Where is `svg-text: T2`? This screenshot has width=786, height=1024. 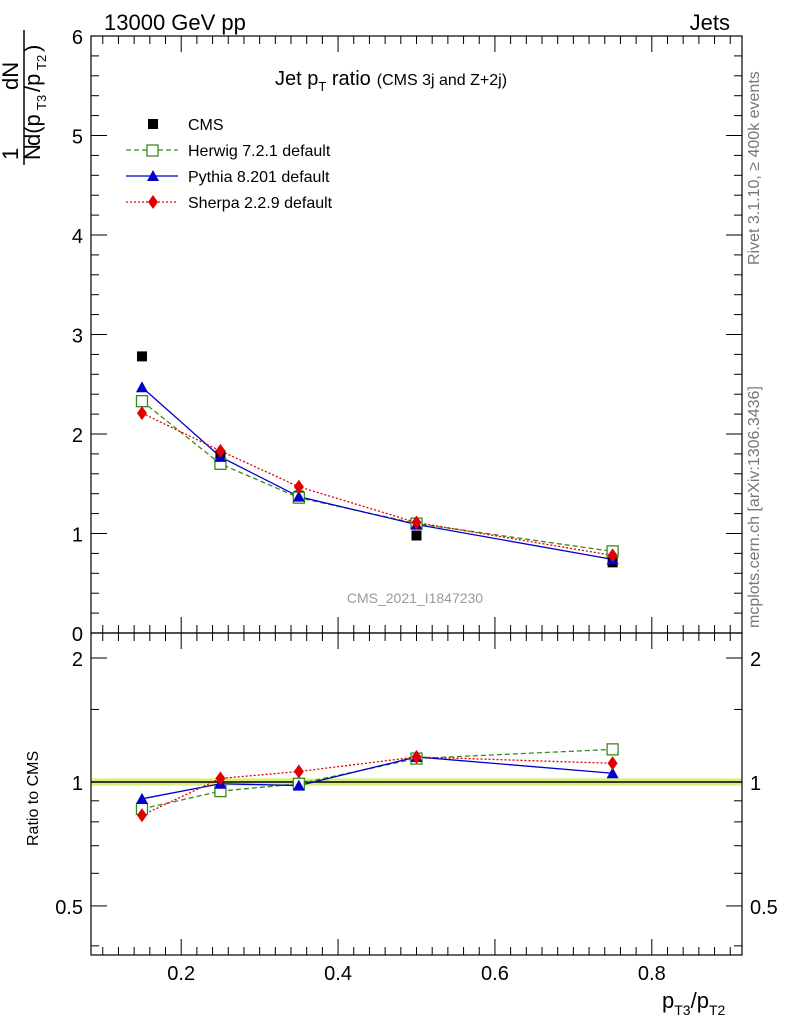
svg-text: T2 is located at coordinates (41, 62).